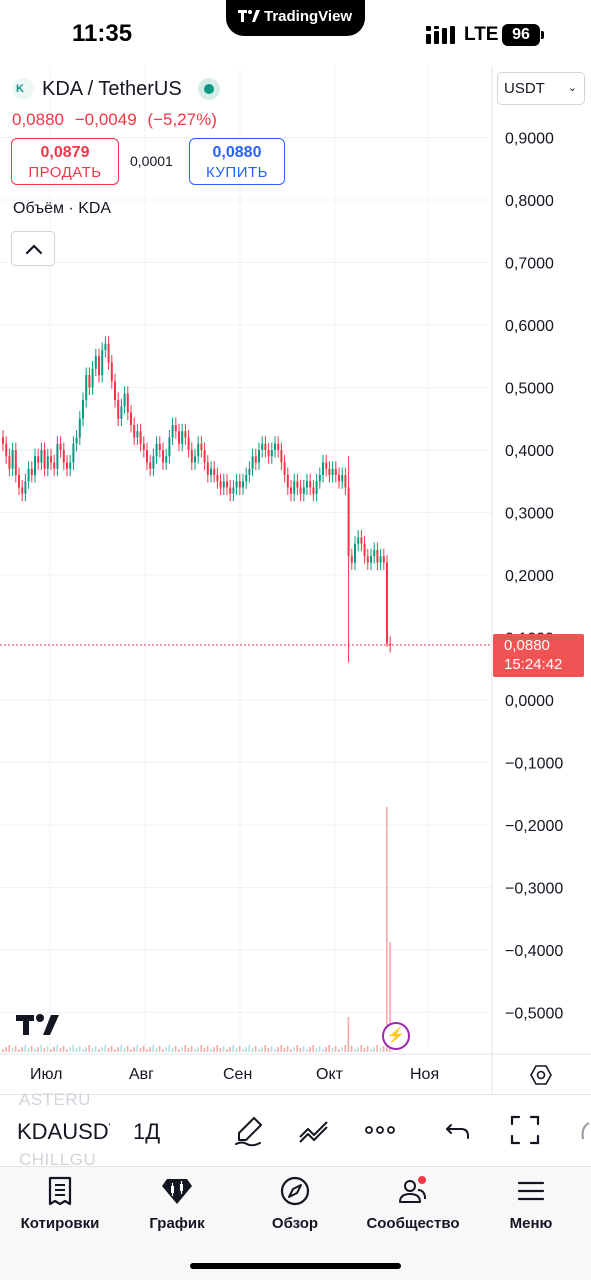 This screenshot has width=591, height=1280. Describe the element at coordinates (38, 119) in the screenshot. I see `last-price: 0,0880` at that location.